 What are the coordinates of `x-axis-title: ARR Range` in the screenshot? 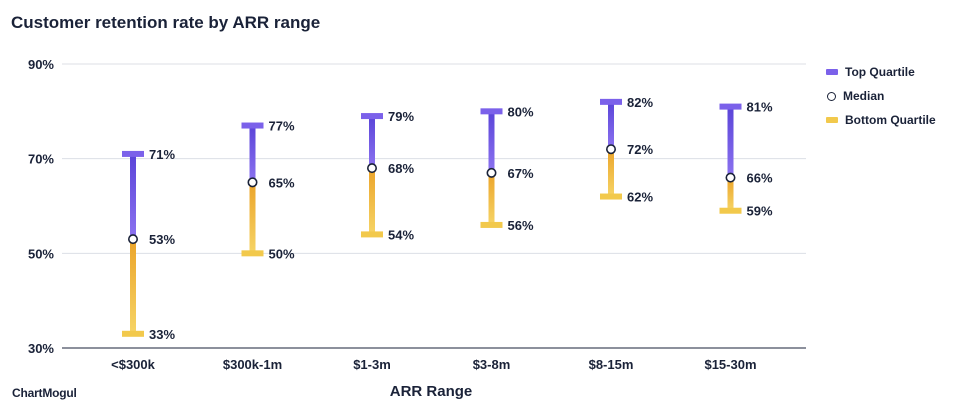 It's located at (431, 391).